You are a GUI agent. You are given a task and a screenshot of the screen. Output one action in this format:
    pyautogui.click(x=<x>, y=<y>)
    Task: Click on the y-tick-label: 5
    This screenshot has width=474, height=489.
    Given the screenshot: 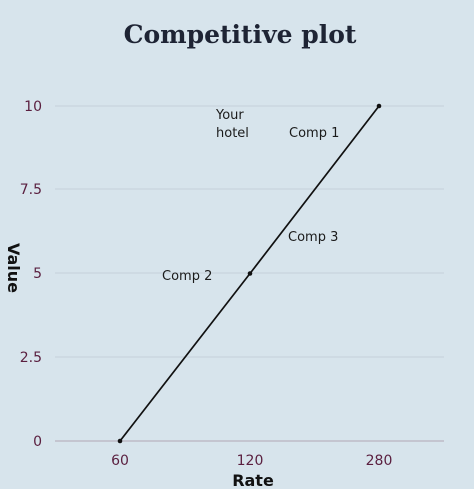 What is the action you would take?
    pyautogui.click(x=37, y=274)
    